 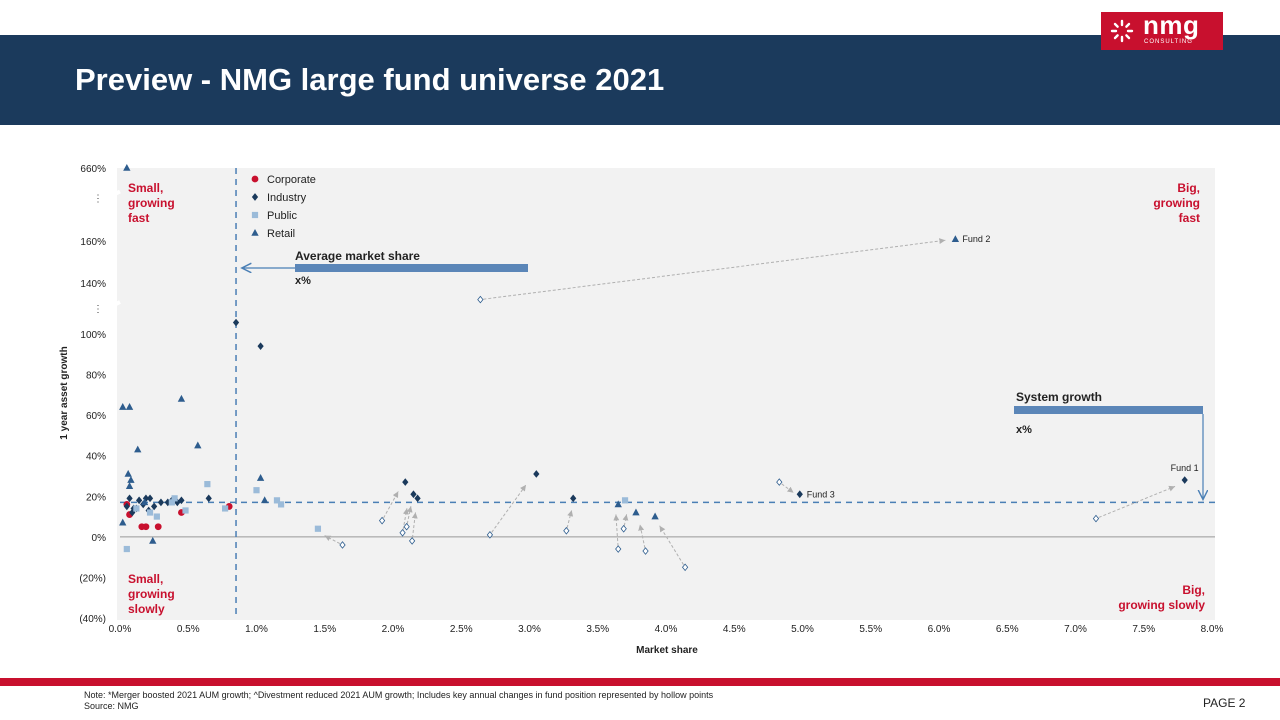 I want to click on x-tick-label: 3.5%, so click(x=597, y=629).